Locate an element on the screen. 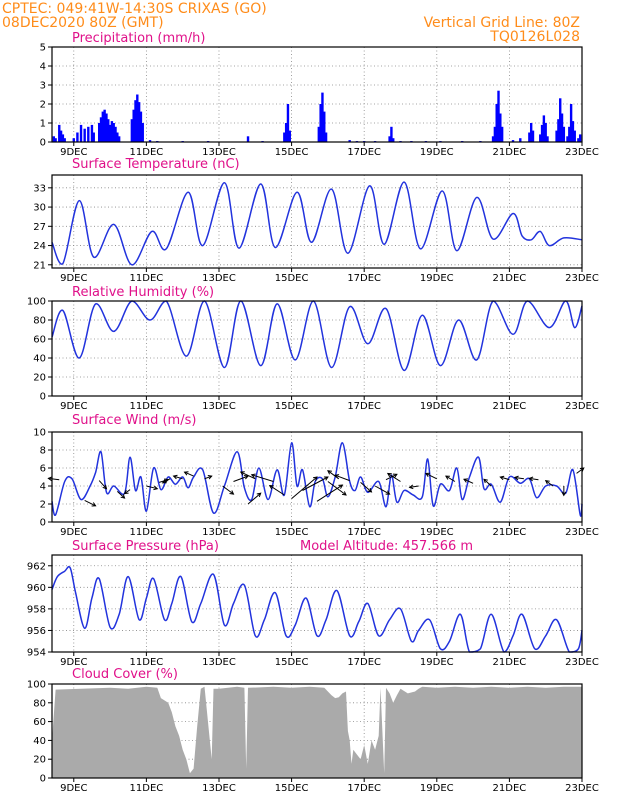 This screenshot has width=618, height=800. wind-frame is located at coordinates (317, 477).